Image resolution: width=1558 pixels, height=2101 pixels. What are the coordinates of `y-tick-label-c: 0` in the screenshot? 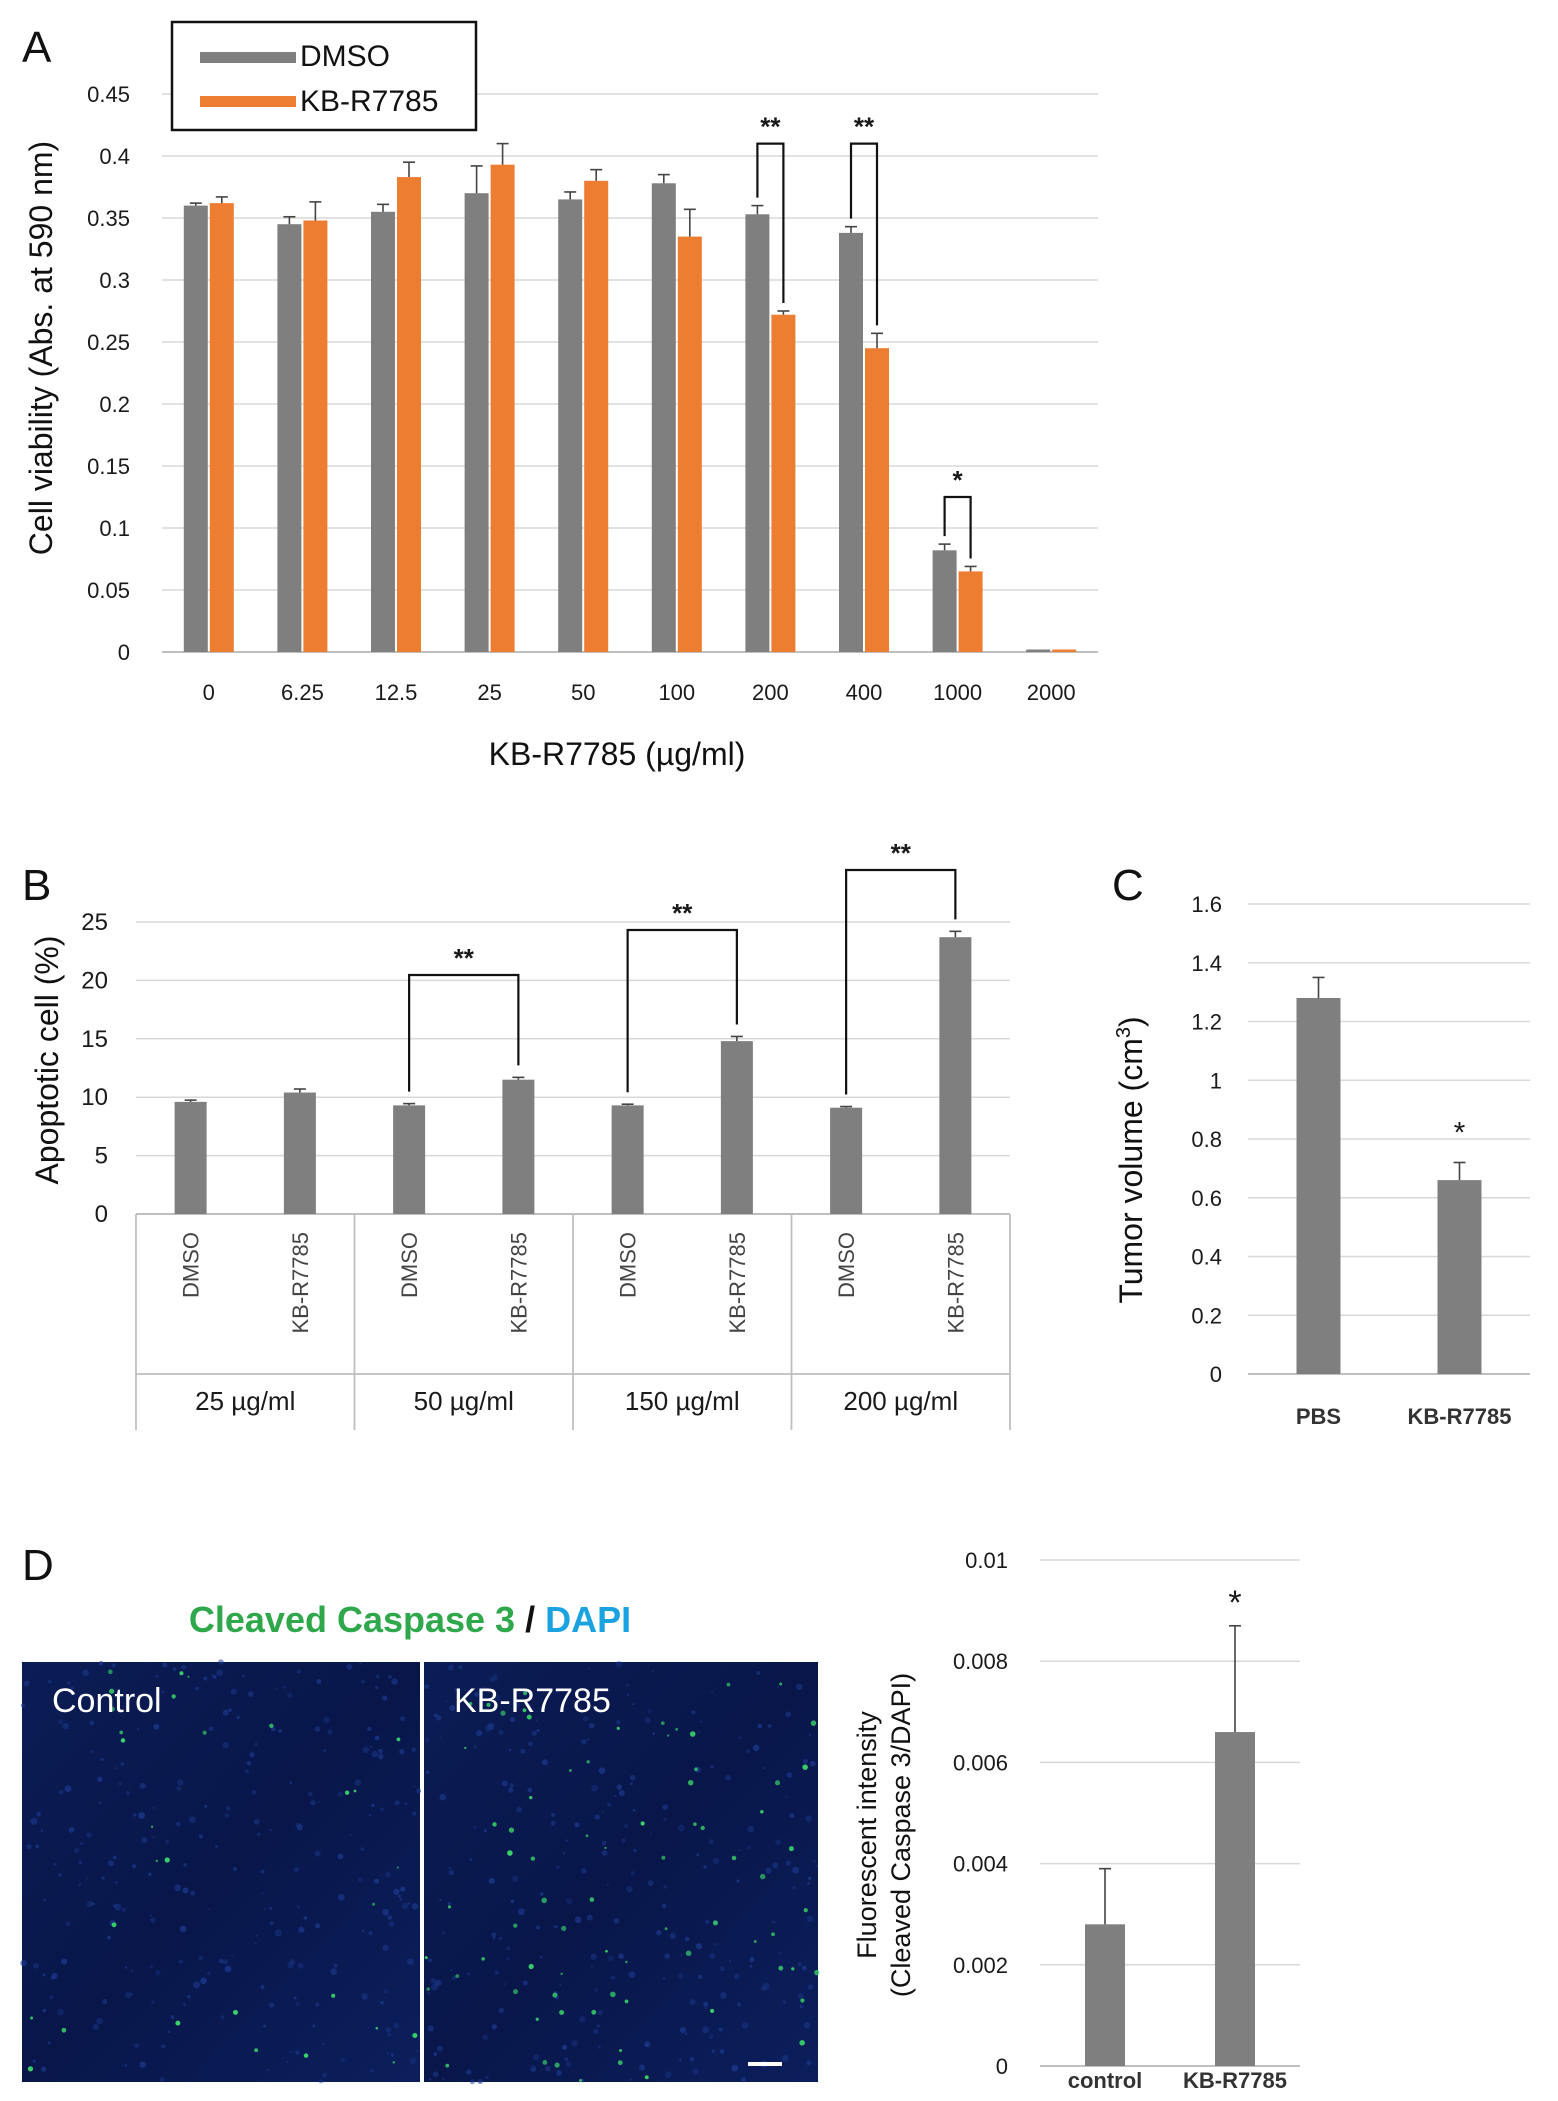 It's located at (1216, 1374).